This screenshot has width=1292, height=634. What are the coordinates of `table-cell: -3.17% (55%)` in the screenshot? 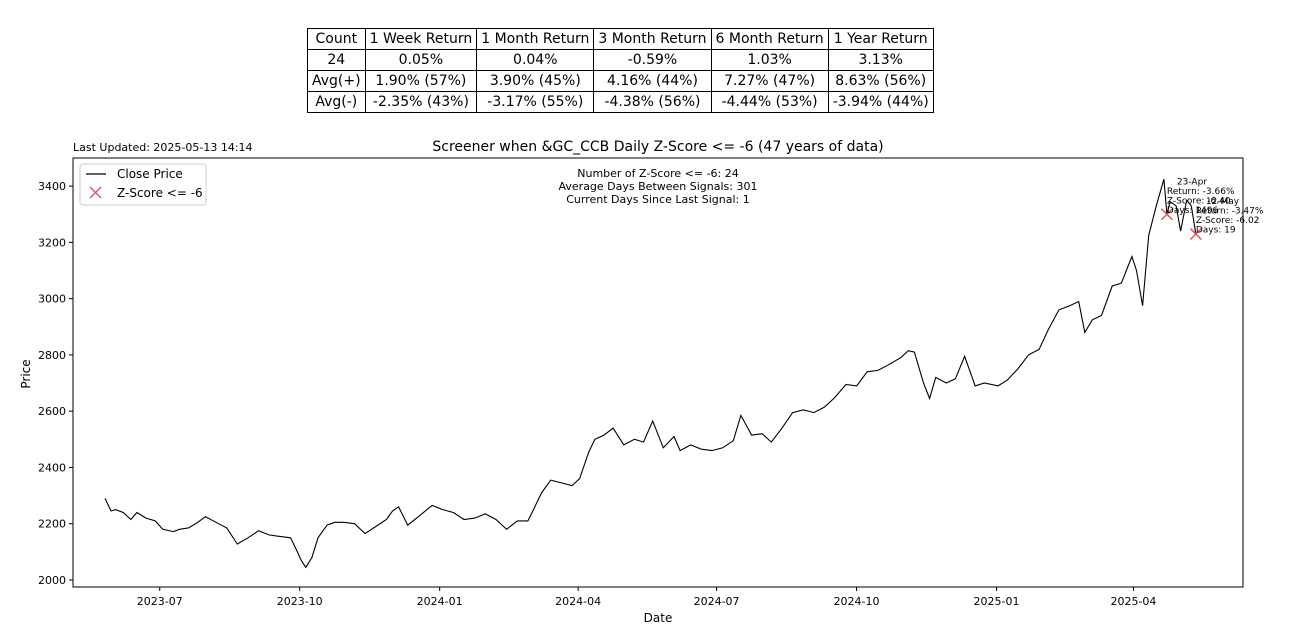 It's located at (535, 102).